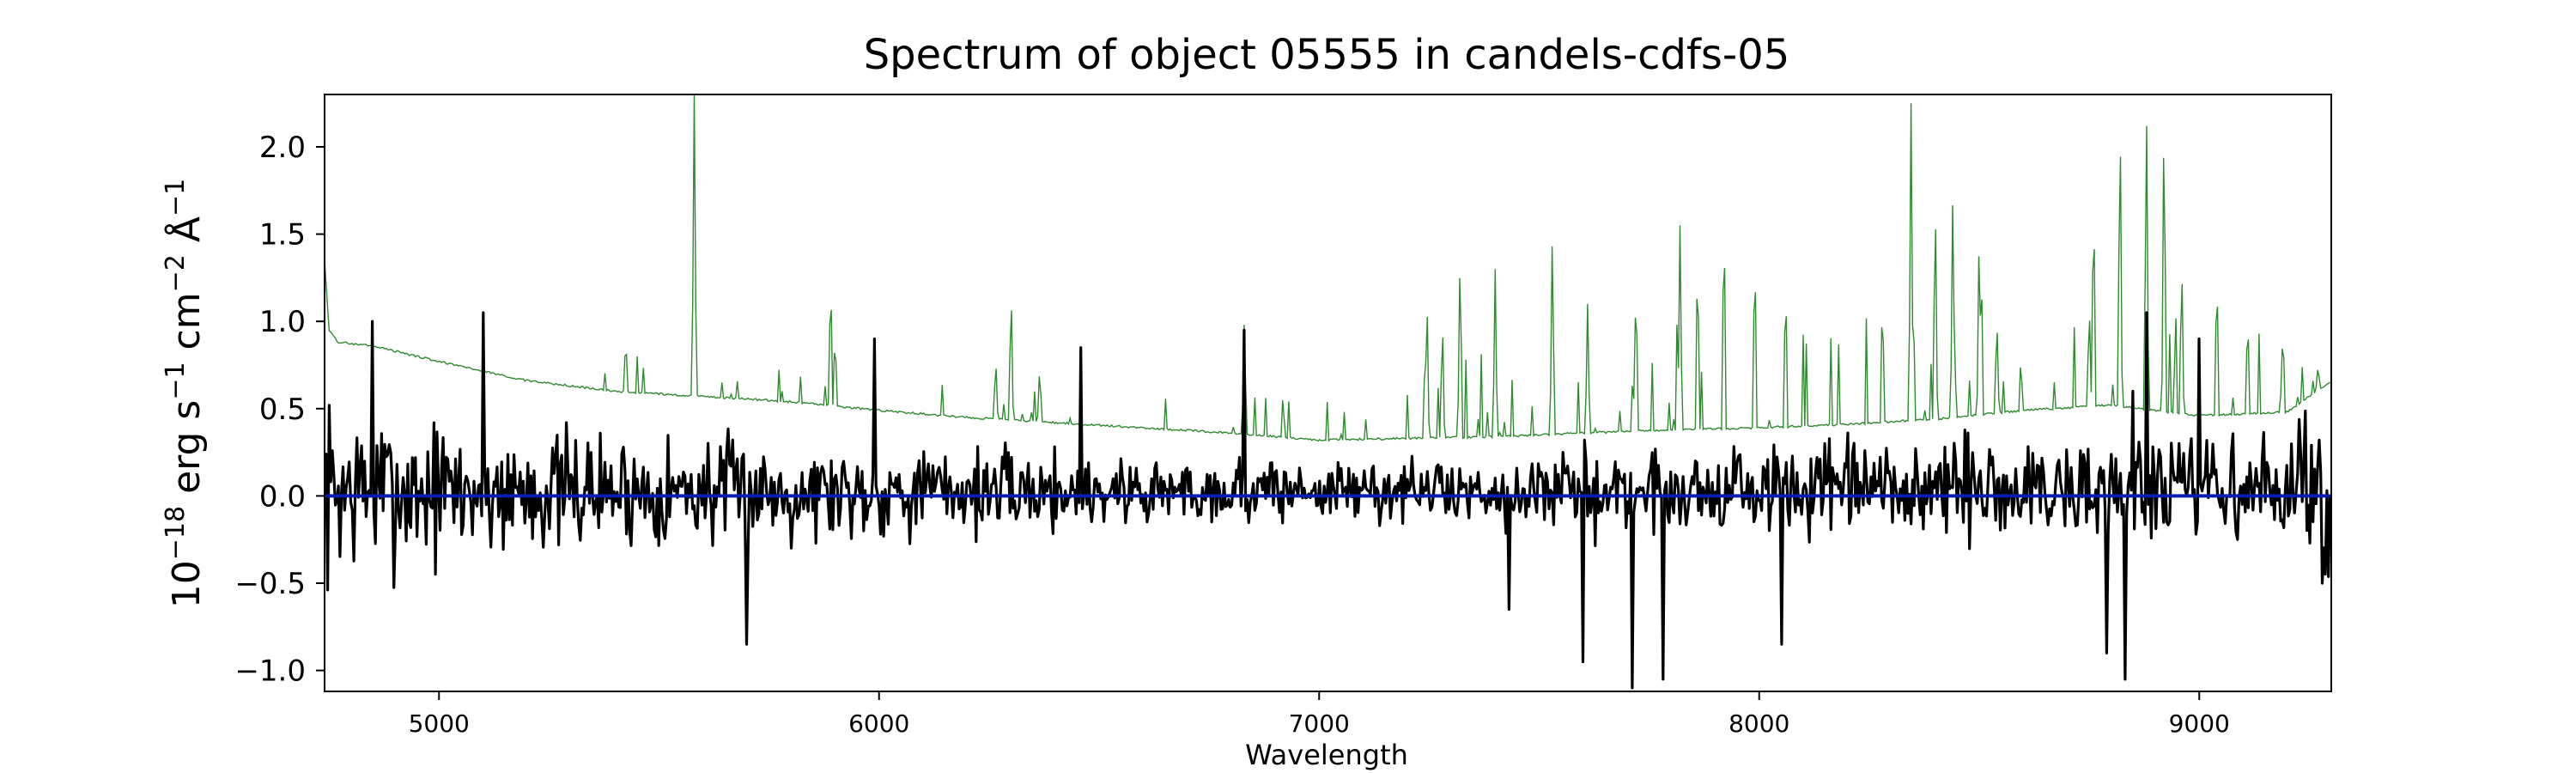 The width and height of the screenshot is (2576, 773). I want to click on x-tick-label: 5000, so click(440, 723).